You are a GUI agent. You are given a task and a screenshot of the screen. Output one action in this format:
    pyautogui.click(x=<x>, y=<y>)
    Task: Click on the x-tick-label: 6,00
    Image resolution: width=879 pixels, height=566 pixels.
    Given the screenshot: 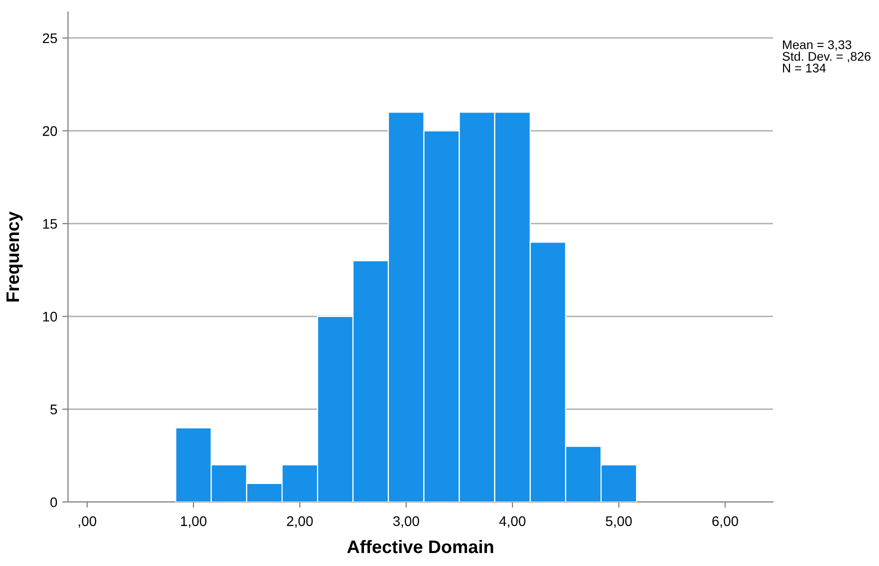 What is the action you would take?
    pyautogui.click(x=725, y=522)
    